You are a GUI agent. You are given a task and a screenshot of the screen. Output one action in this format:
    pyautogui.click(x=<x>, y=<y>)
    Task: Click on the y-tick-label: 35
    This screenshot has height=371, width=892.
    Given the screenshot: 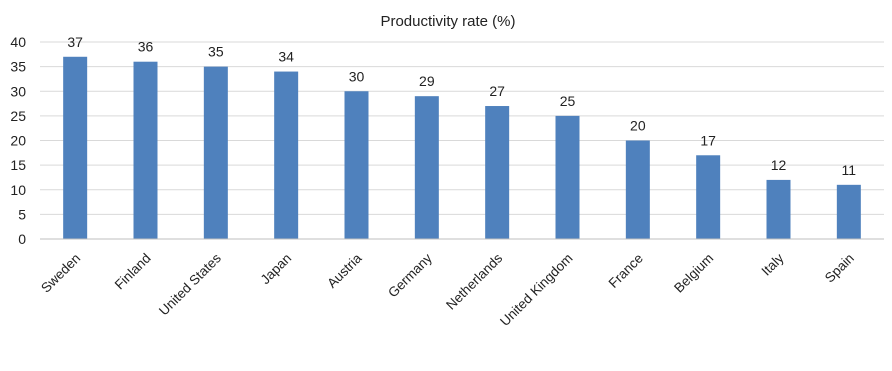 What is the action you would take?
    pyautogui.click(x=18, y=67)
    